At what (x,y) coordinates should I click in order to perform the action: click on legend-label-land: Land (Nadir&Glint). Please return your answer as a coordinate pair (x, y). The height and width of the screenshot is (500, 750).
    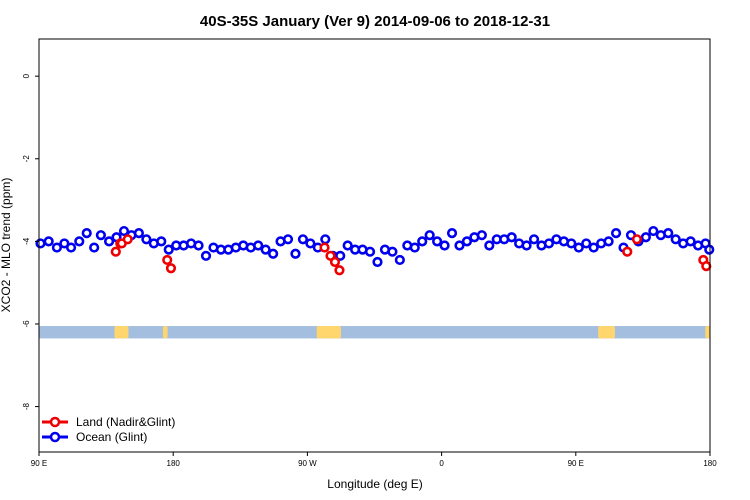
    Looking at the image, I should click on (125, 422).